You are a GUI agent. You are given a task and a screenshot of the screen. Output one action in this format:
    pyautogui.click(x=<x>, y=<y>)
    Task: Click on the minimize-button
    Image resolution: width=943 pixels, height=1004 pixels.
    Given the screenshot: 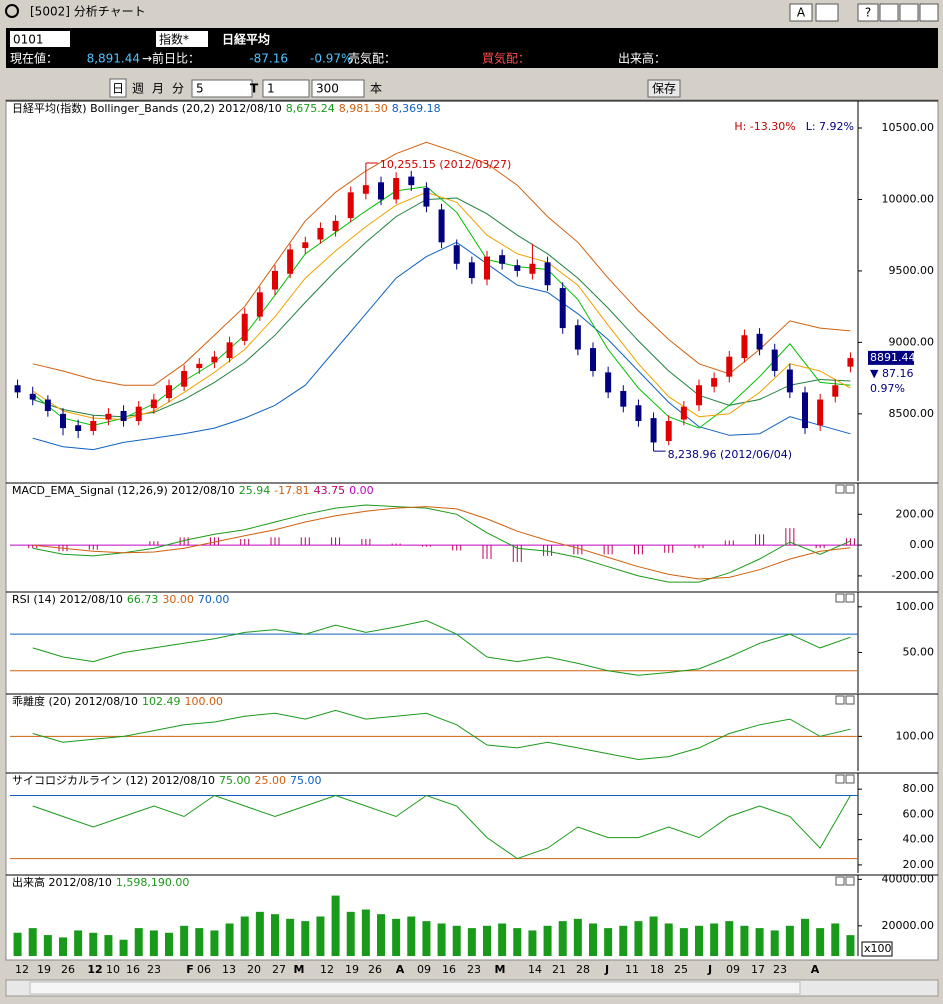 What is the action you would take?
    pyautogui.click(x=889, y=12)
    